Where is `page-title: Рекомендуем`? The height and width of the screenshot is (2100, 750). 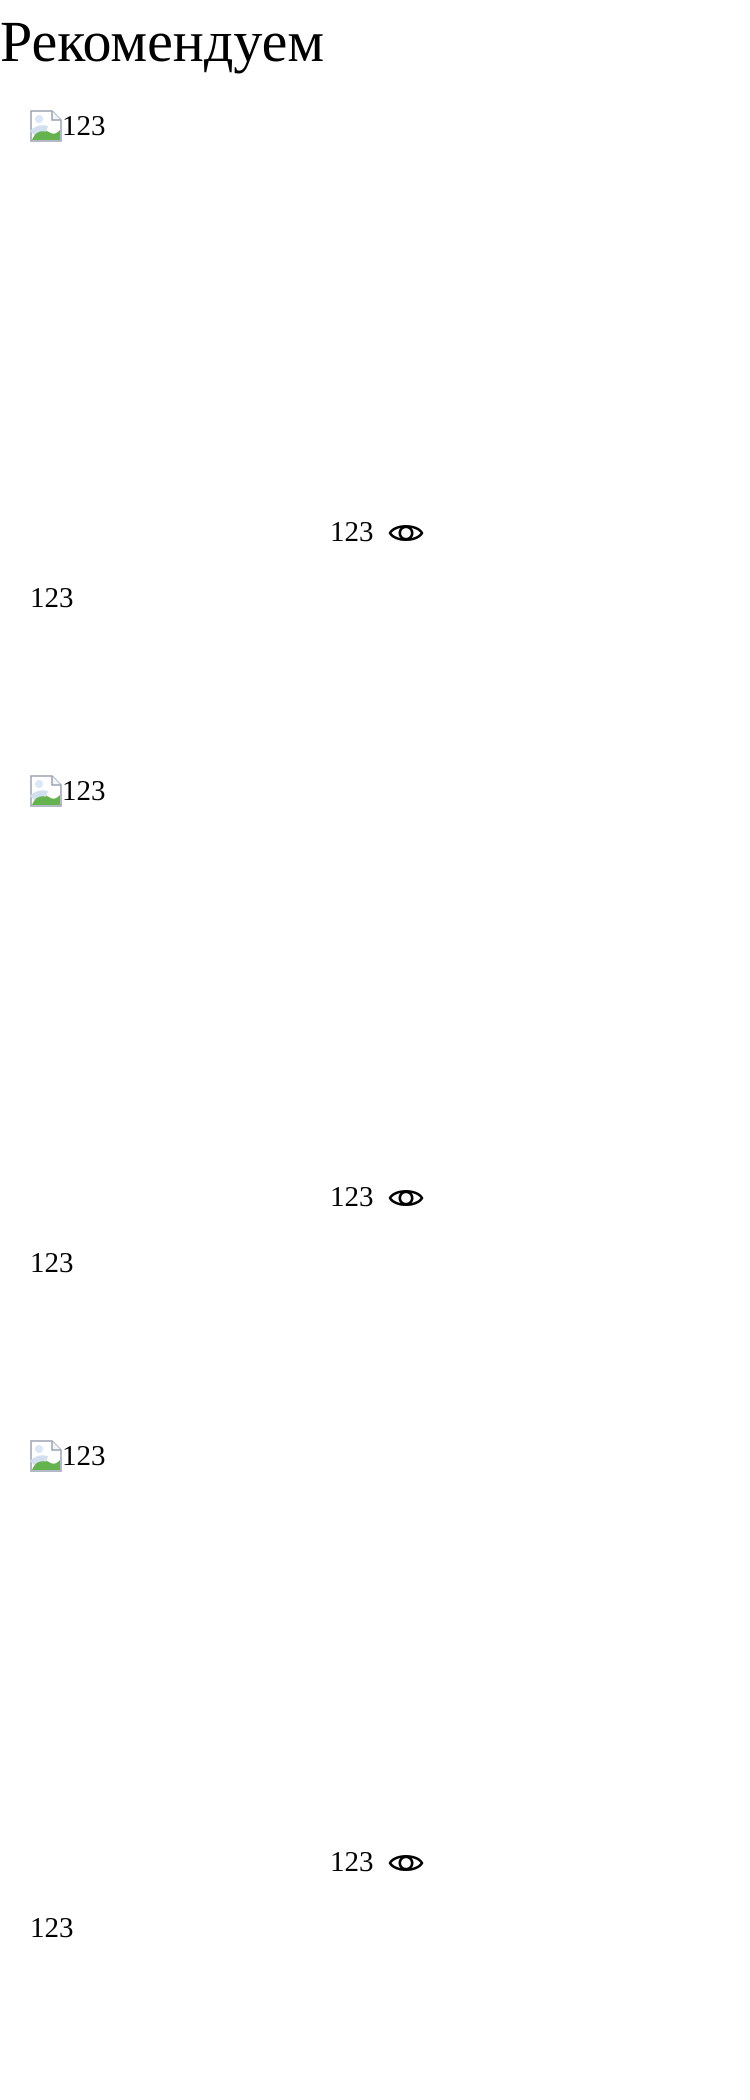 page-title: Рекомендуем is located at coordinates (162, 41).